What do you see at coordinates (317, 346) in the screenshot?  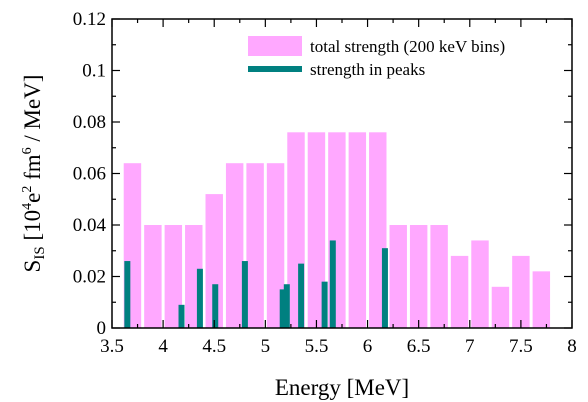 I see `x-tick-label: 5.5` at bounding box center [317, 346].